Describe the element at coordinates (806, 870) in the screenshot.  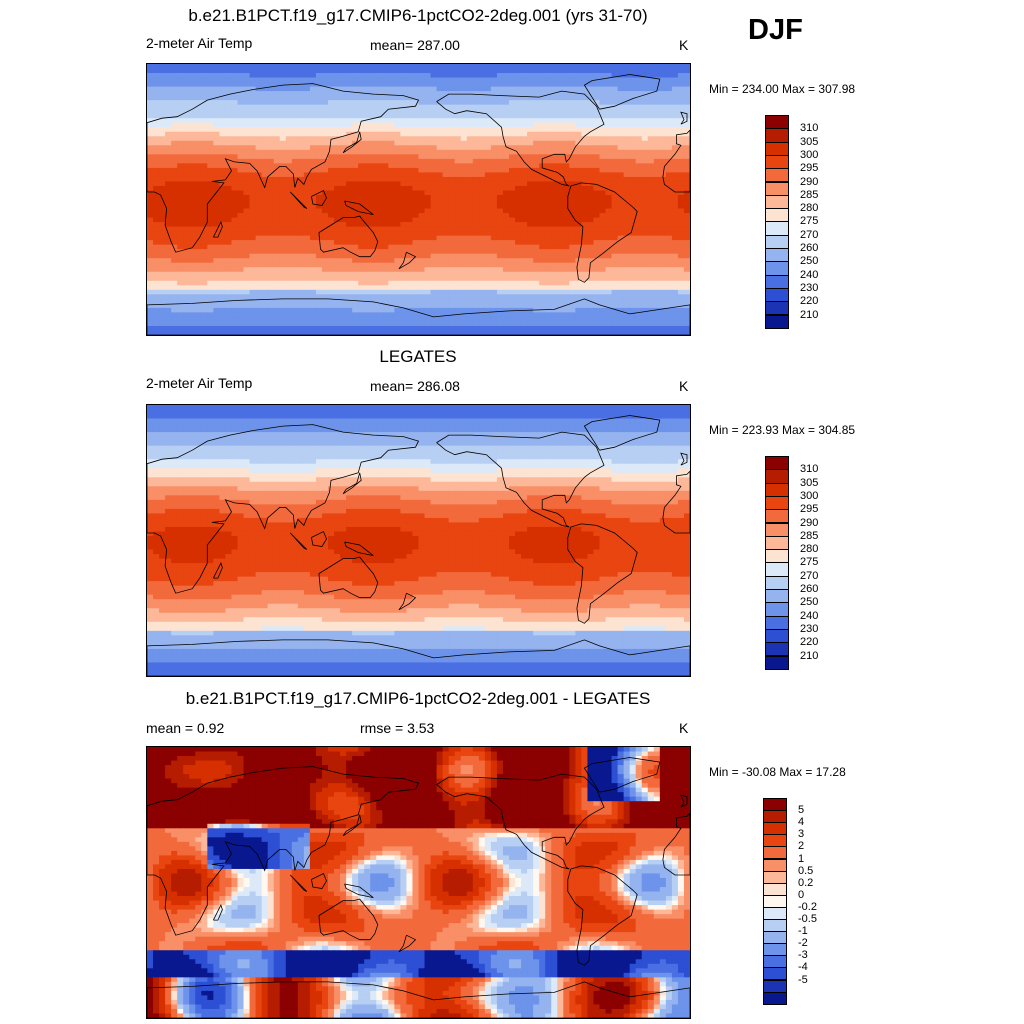
I see `colorbar-label: 0.5` at that location.